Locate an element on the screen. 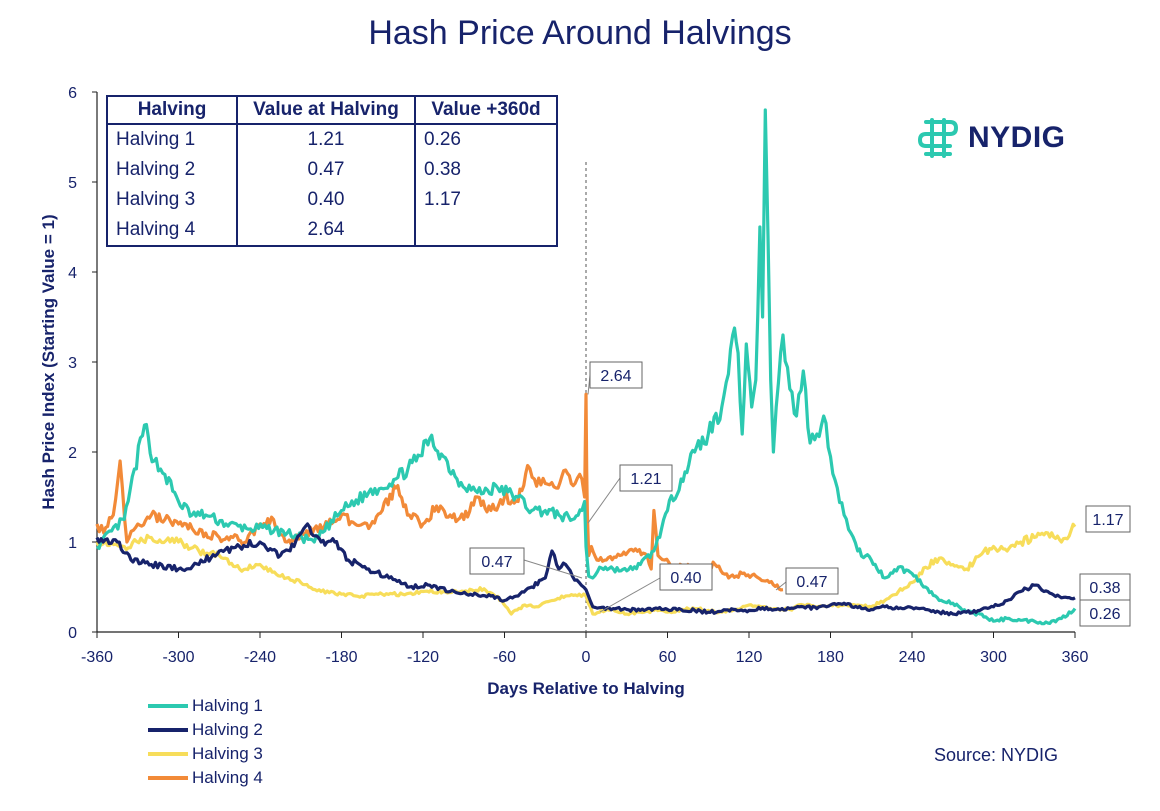  legend-item: Halving 4 is located at coordinates (205, 778).